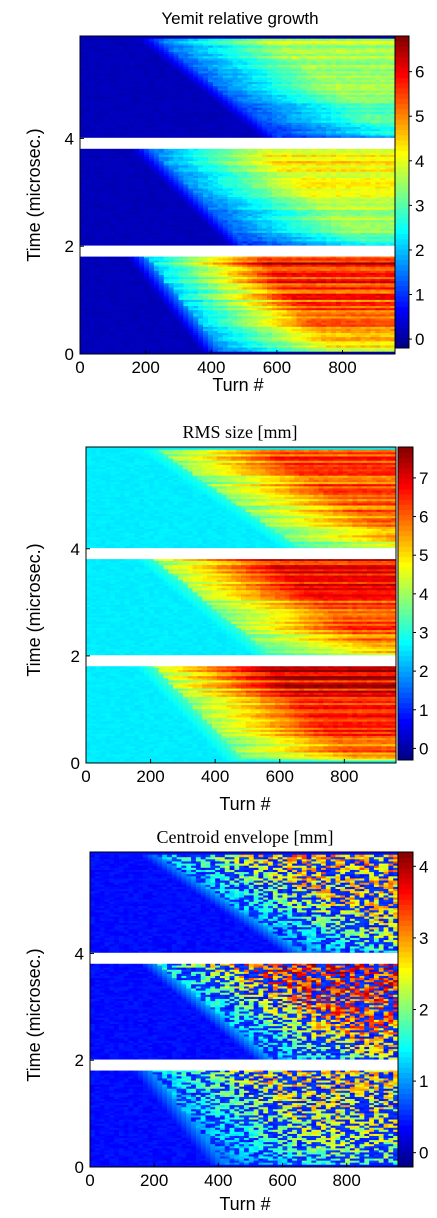  Describe the element at coordinates (239, 18) in the screenshot. I see `chart-title: Yemit relative growth` at that location.